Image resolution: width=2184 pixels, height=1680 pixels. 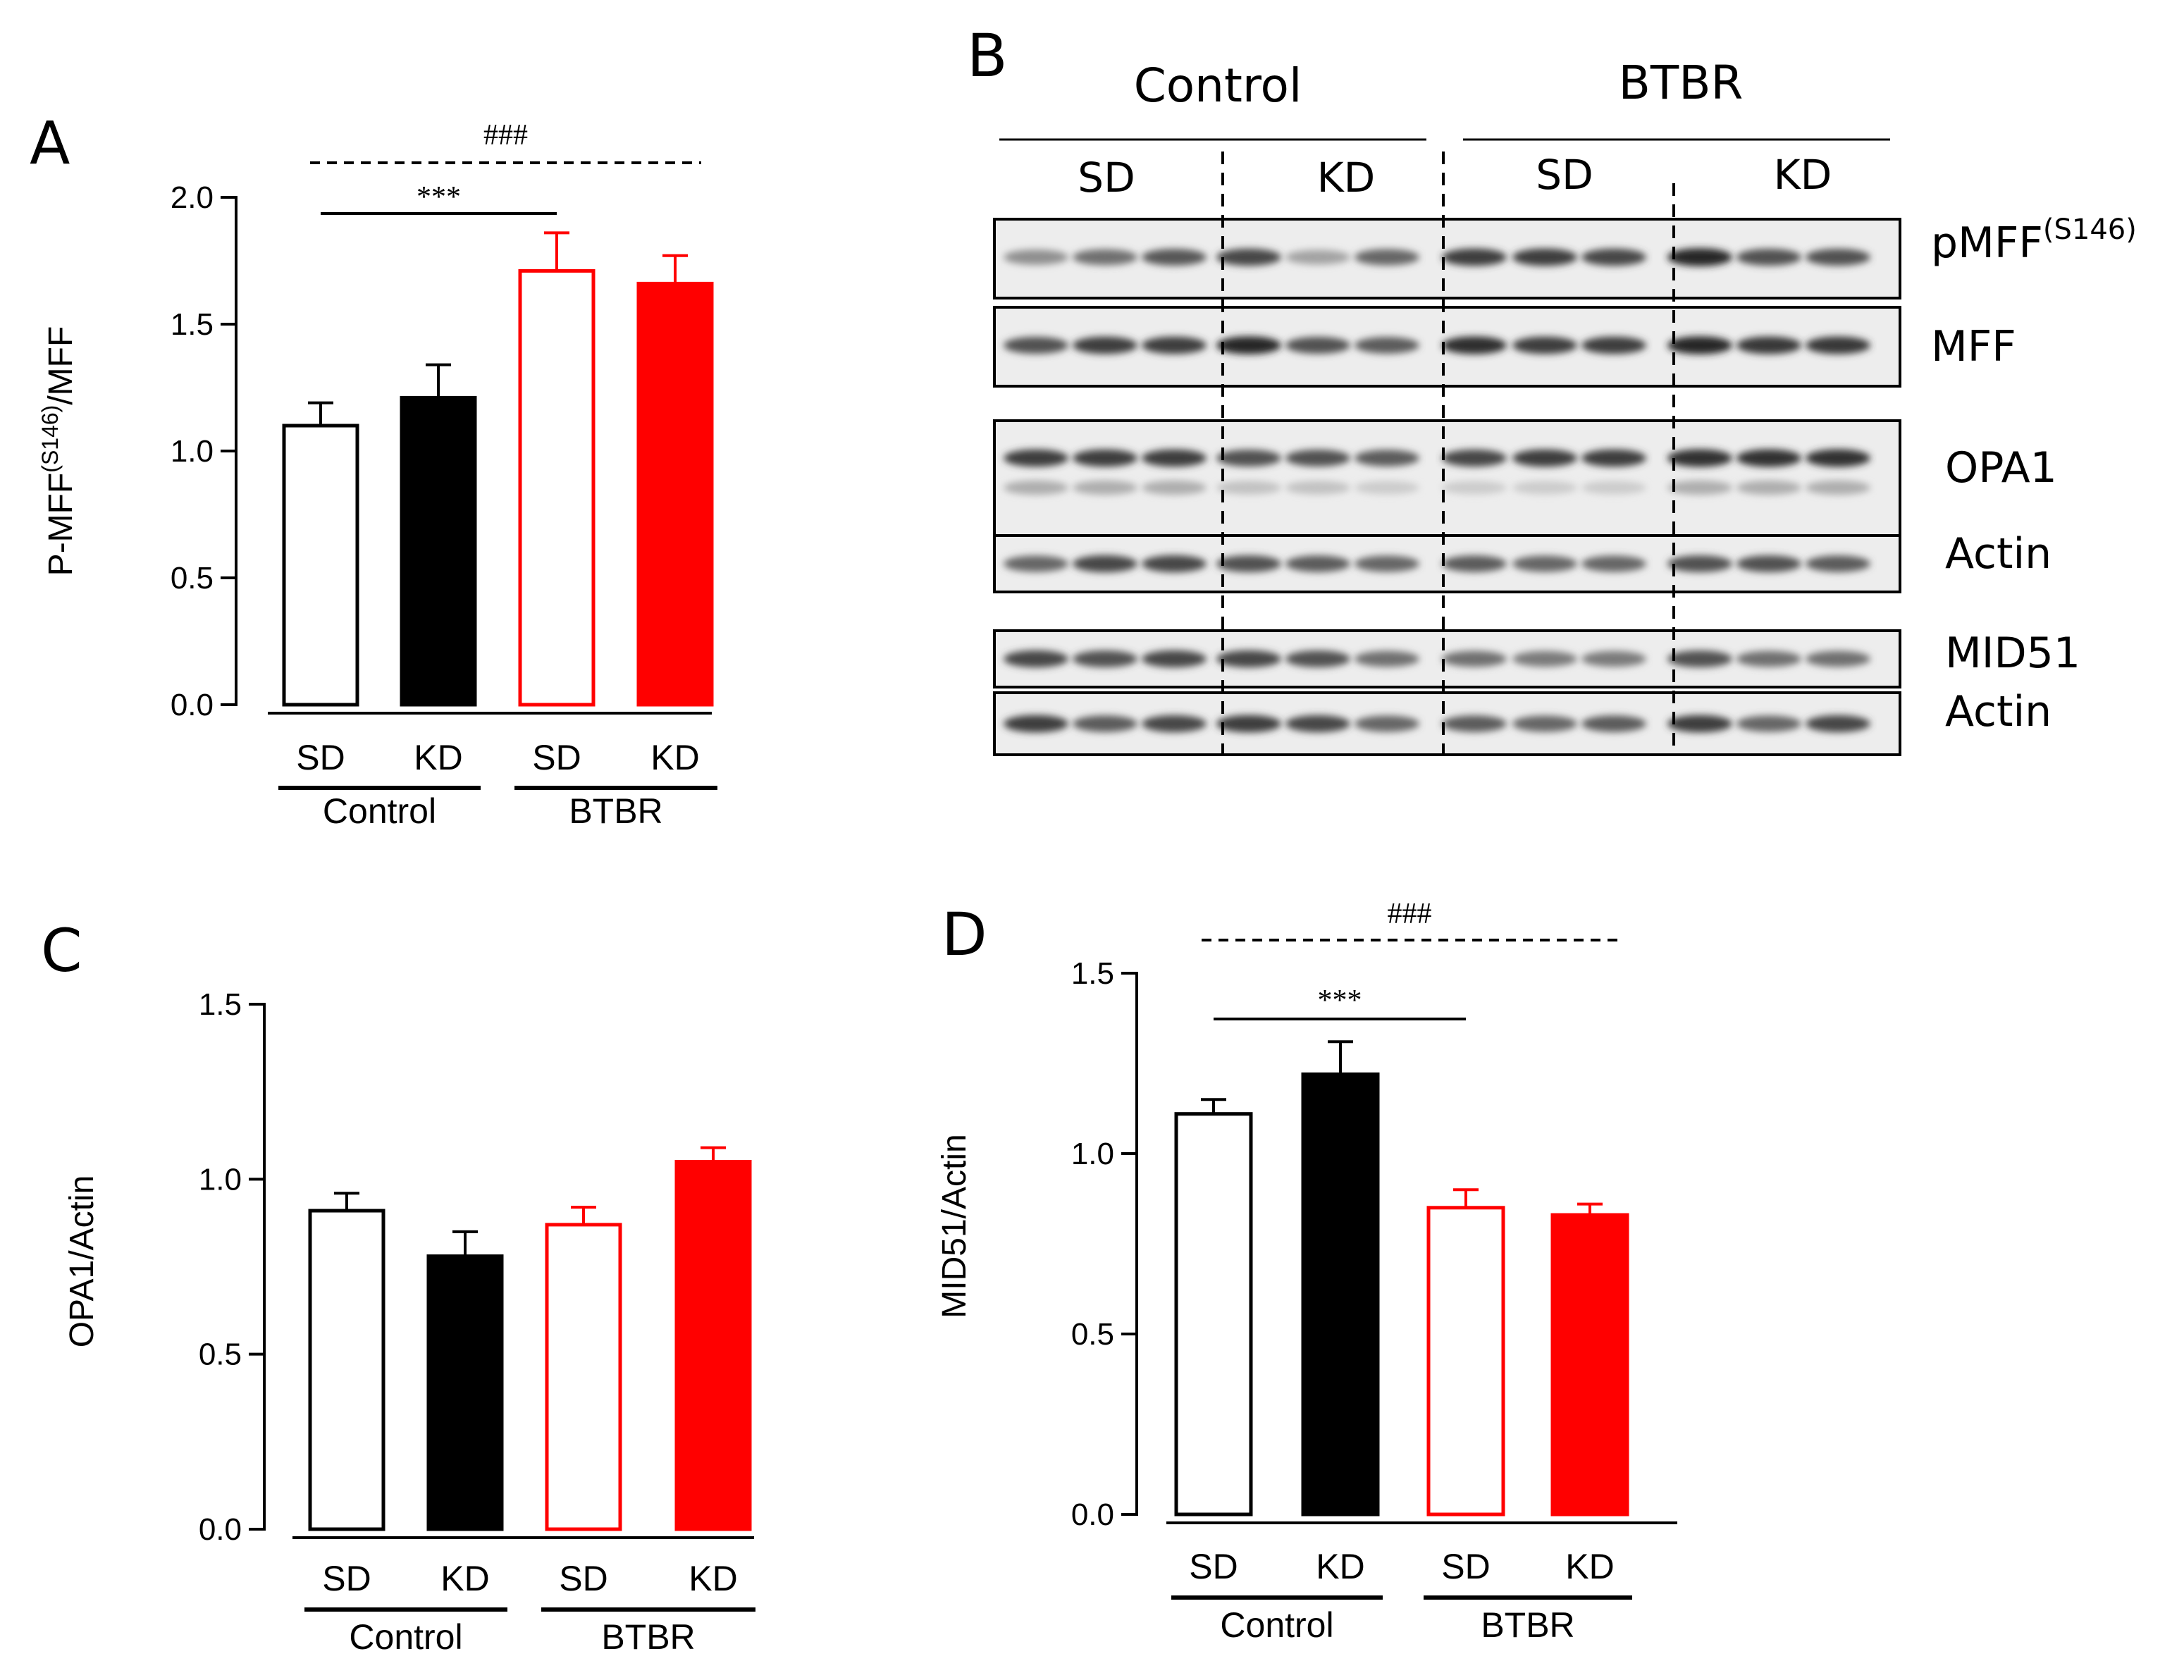 What do you see at coordinates (192, 197) in the screenshot?
I see `y-tick-label: 2.0` at bounding box center [192, 197].